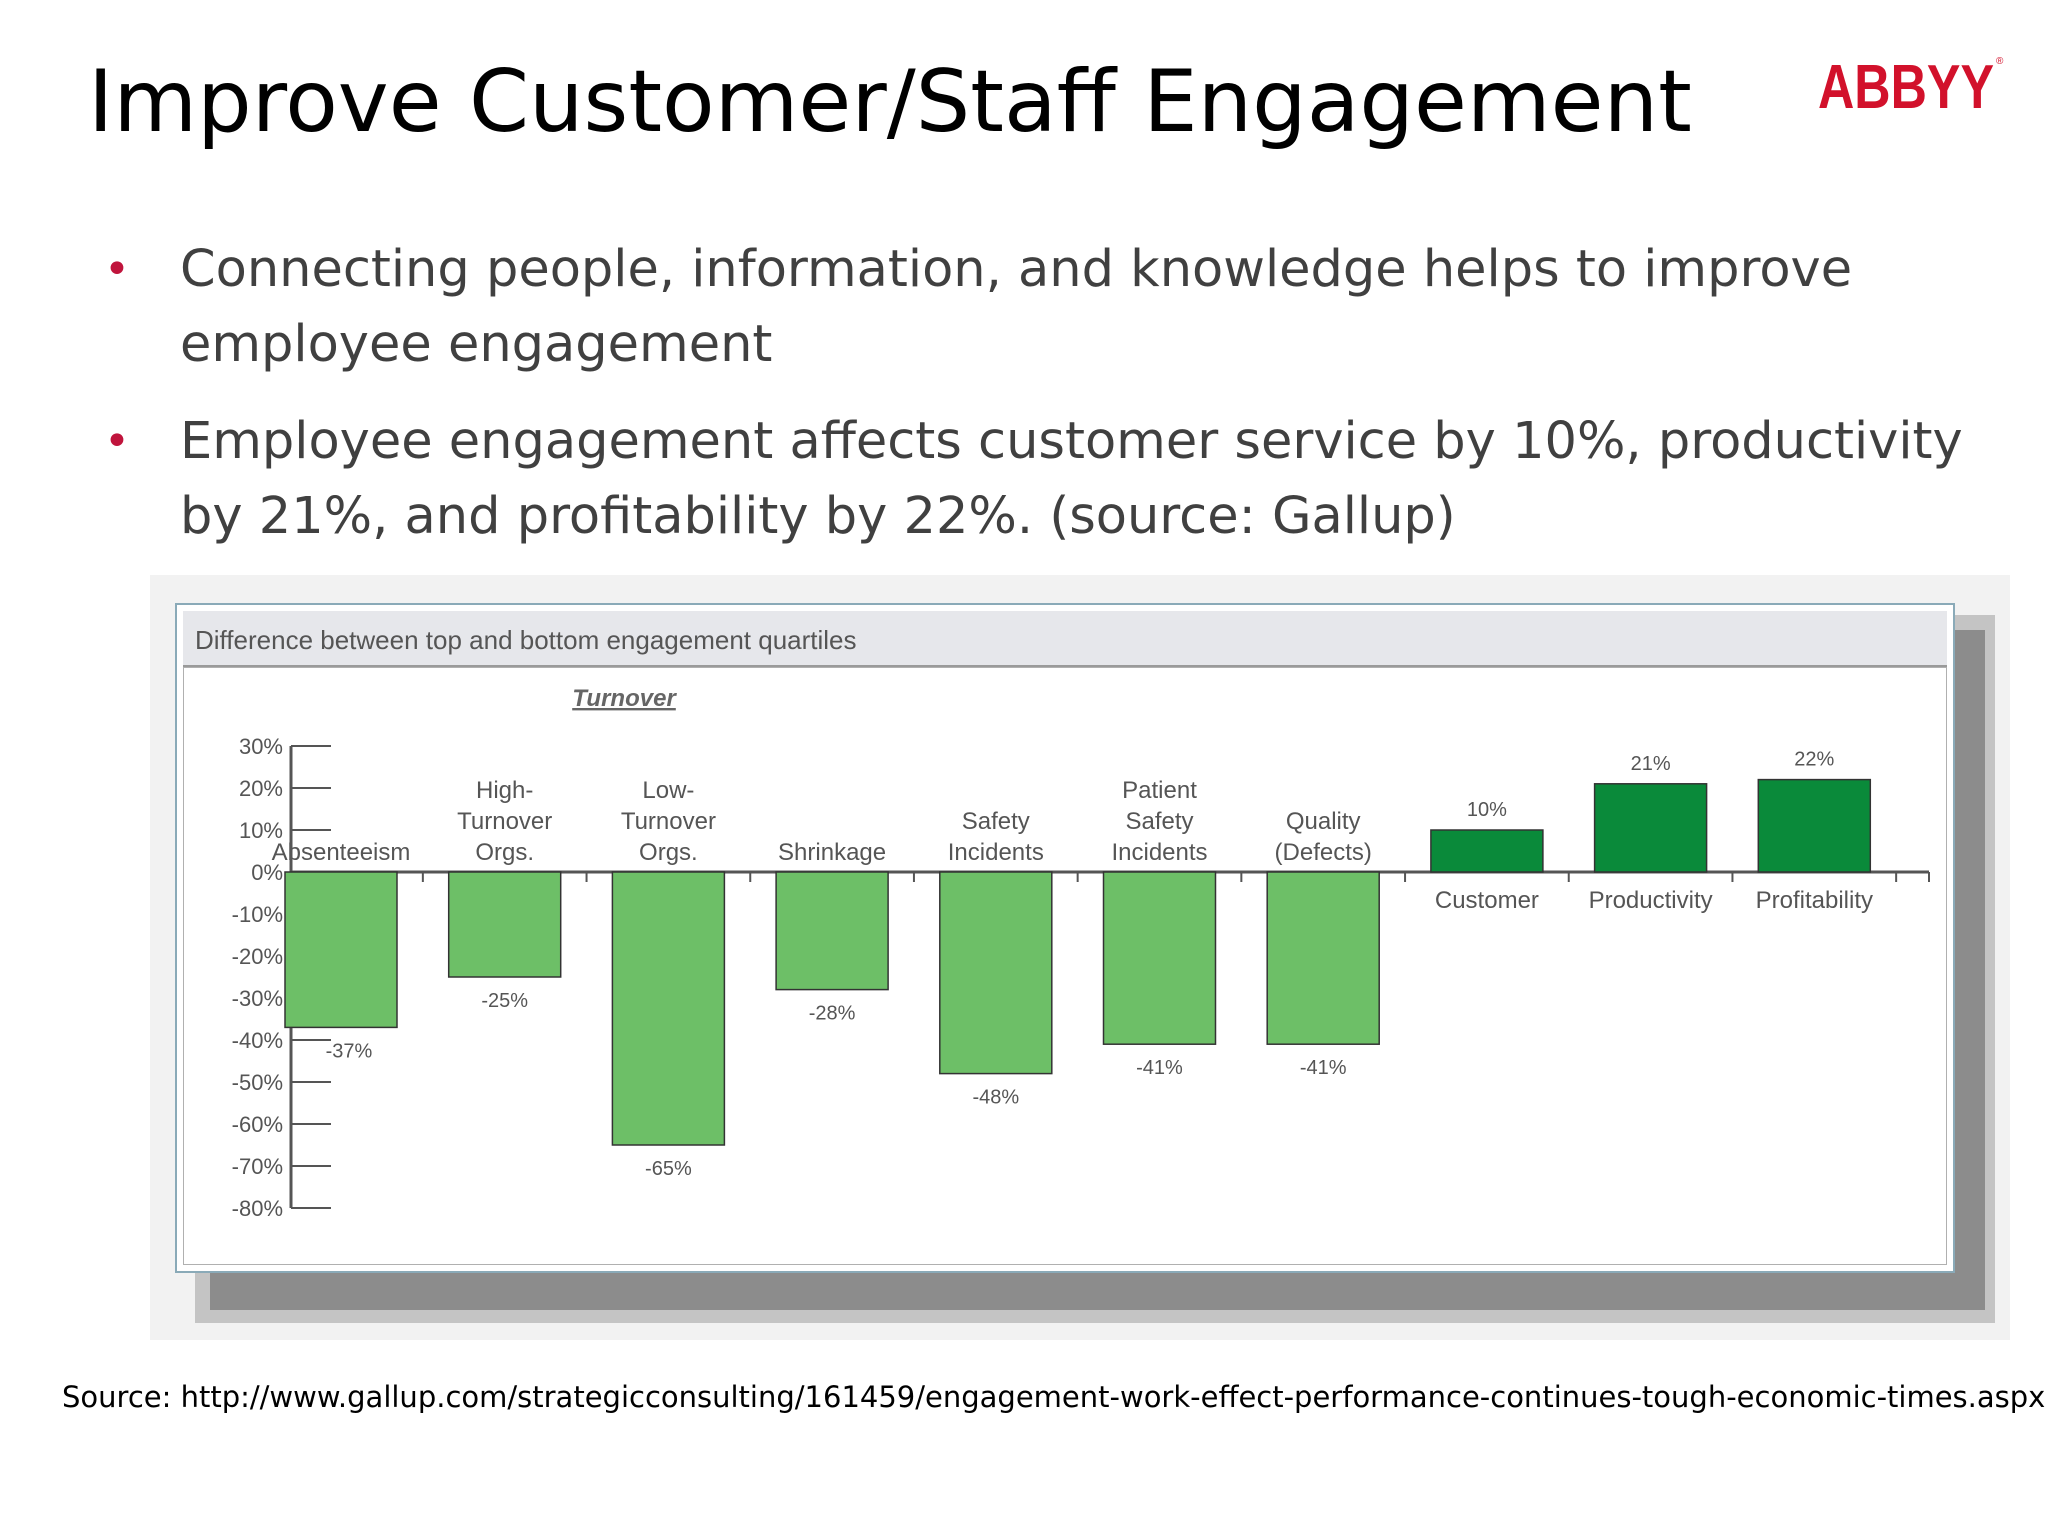 This screenshot has width=2048, height=1536. I want to click on y-tick-label: -40%, so click(257, 1040).